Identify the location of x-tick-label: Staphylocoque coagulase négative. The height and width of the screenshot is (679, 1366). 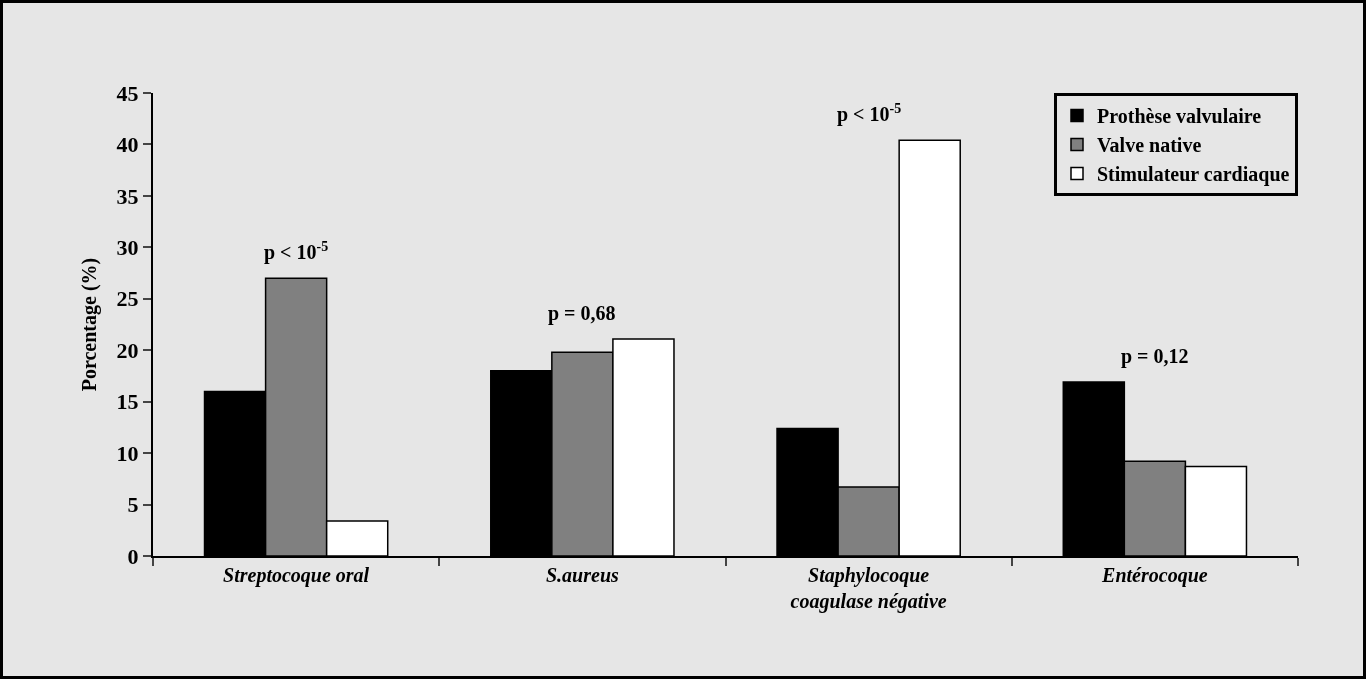
(868, 588).